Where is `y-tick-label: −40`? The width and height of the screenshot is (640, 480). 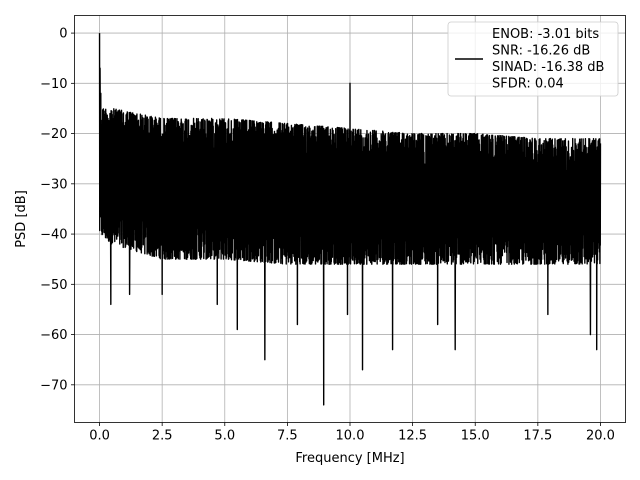 y-tick-label: −40 is located at coordinates (53, 235).